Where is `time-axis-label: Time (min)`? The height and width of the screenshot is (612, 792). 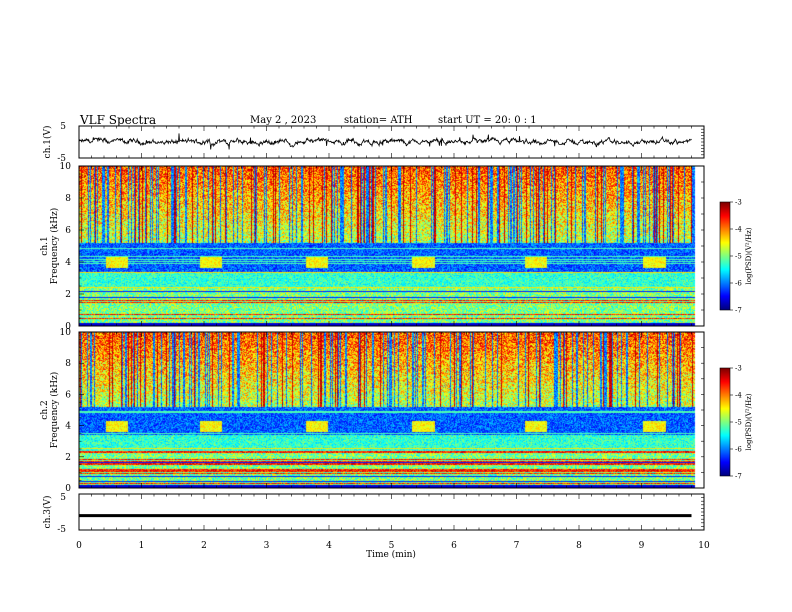 time-axis-label: Time (min) is located at coordinates (391, 554).